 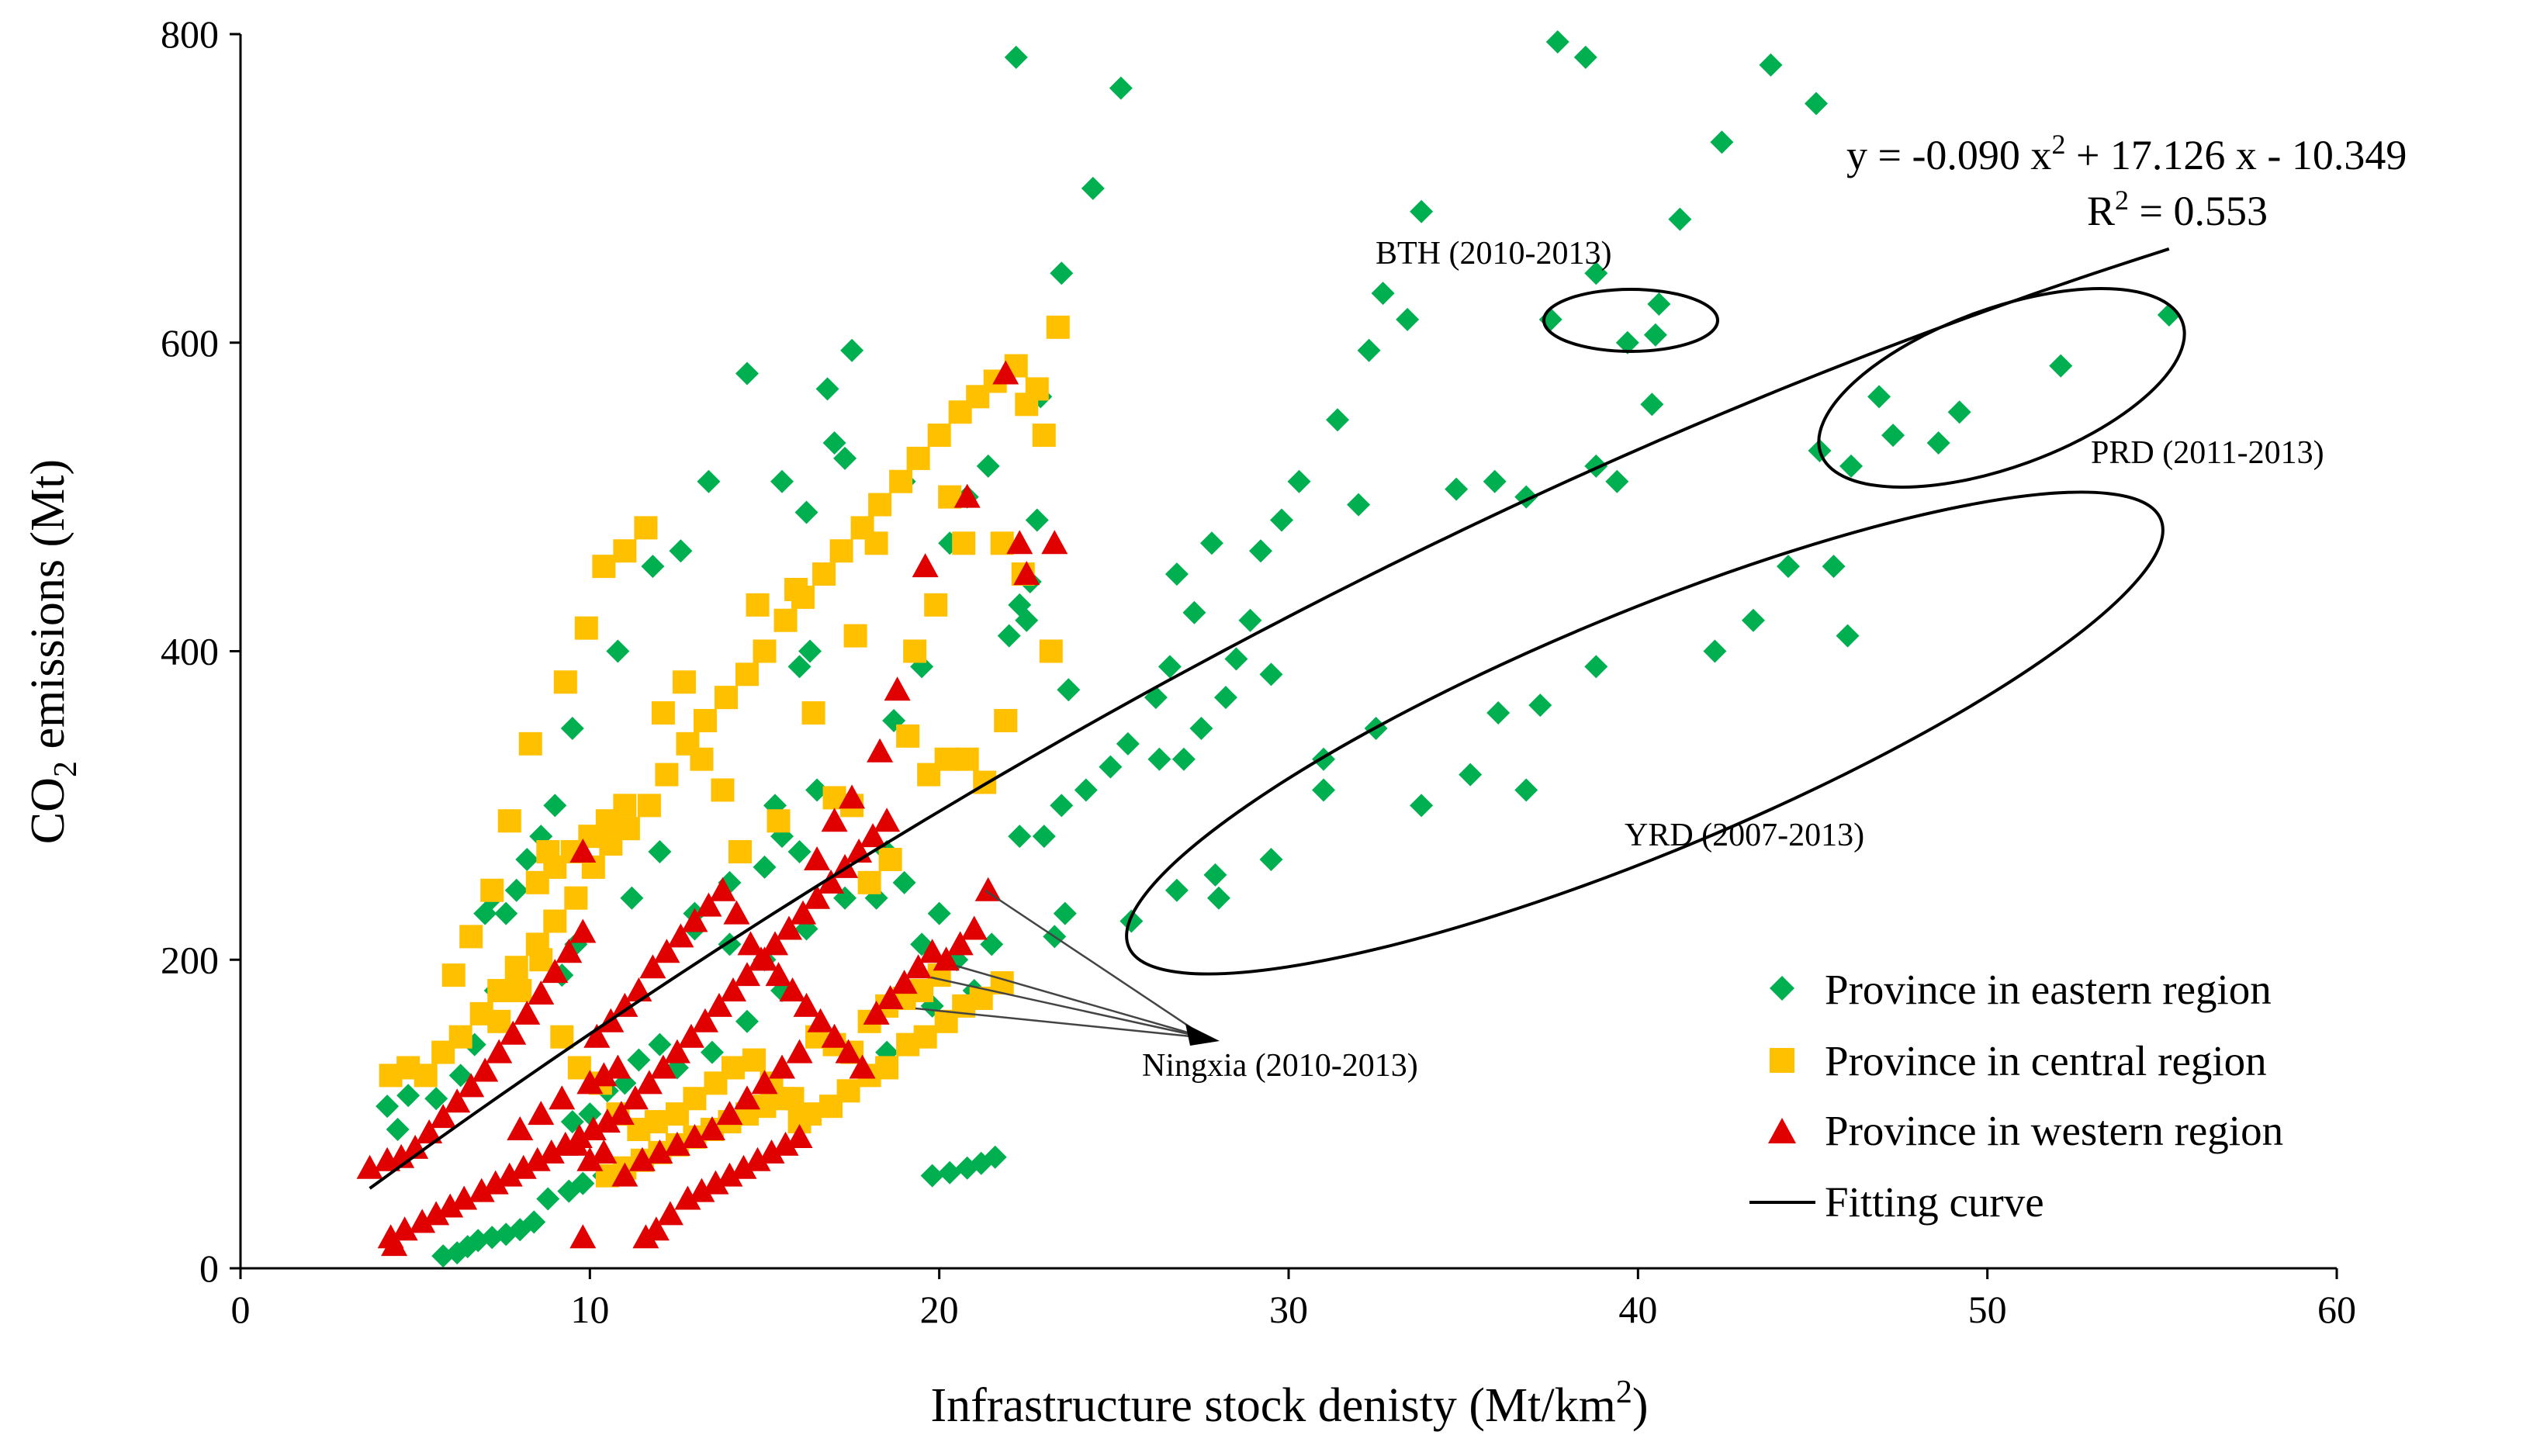 I want to click on x-tick-label: 10, so click(x=589, y=1309).